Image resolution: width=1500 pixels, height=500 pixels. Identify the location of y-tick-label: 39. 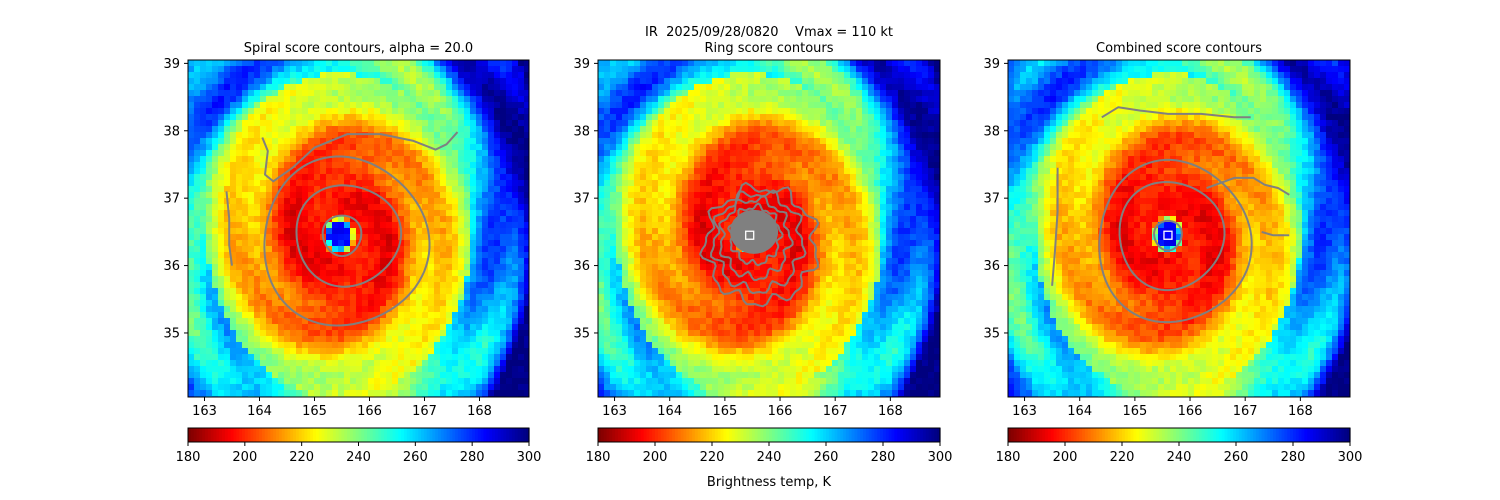
(991, 64).